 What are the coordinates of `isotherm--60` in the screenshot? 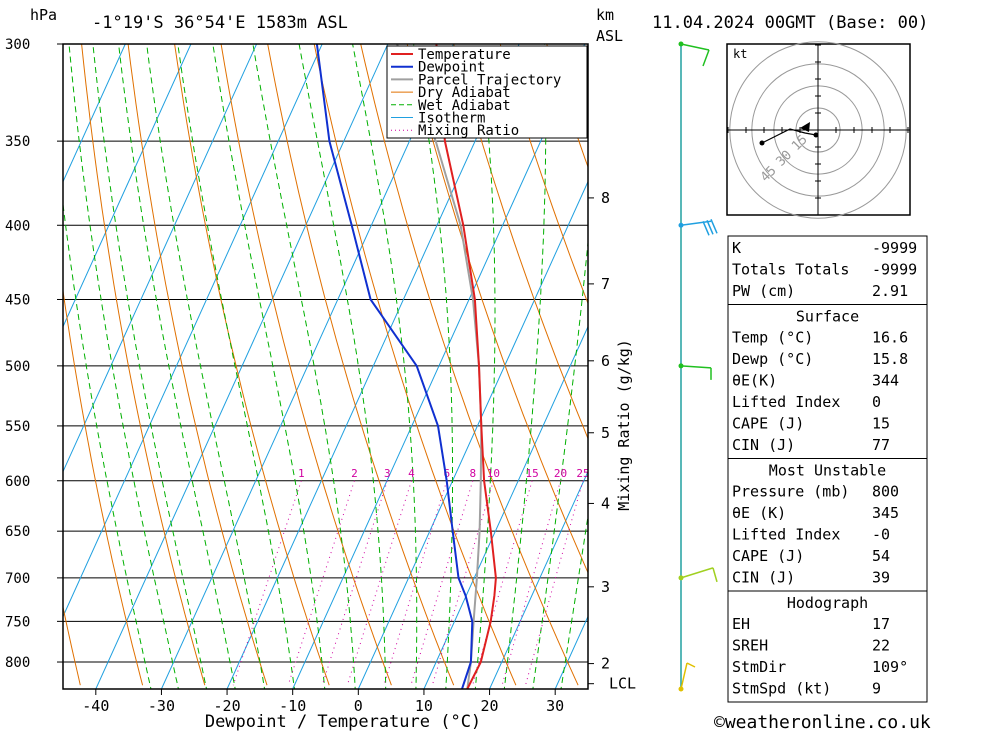 It's located at (160, 258).